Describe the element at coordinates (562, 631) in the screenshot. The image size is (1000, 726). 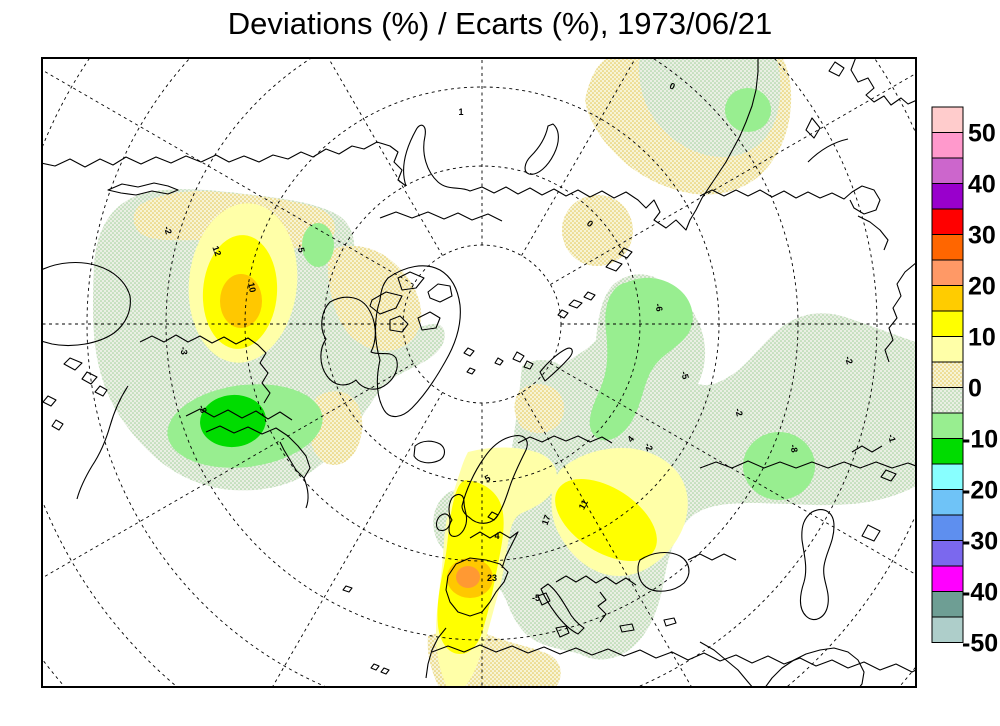
I see `coast-sicily` at that location.